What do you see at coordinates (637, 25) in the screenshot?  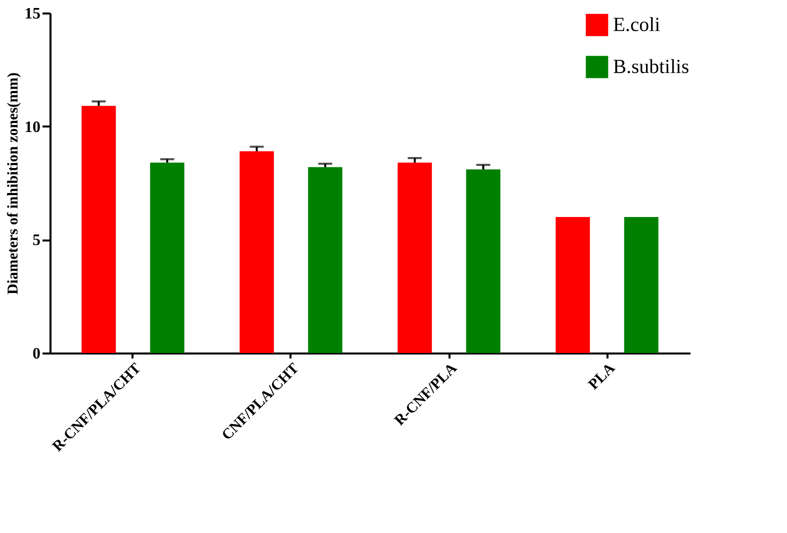 I see `legend-label: E.coli` at bounding box center [637, 25].